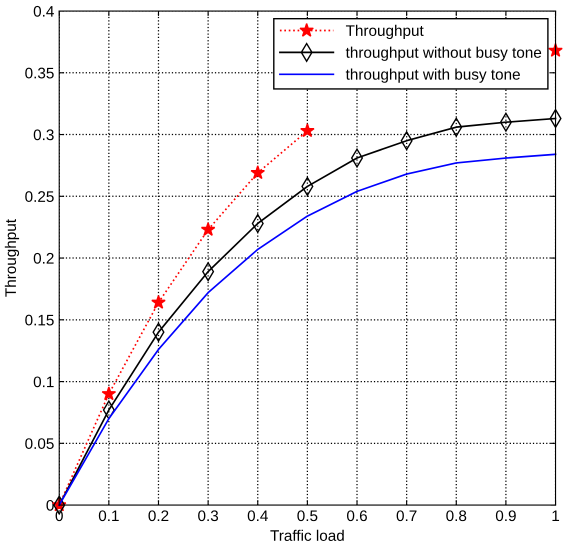 The height and width of the screenshot is (552, 564). I want to click on y-tick-label: 0.15, so click(39, 320).